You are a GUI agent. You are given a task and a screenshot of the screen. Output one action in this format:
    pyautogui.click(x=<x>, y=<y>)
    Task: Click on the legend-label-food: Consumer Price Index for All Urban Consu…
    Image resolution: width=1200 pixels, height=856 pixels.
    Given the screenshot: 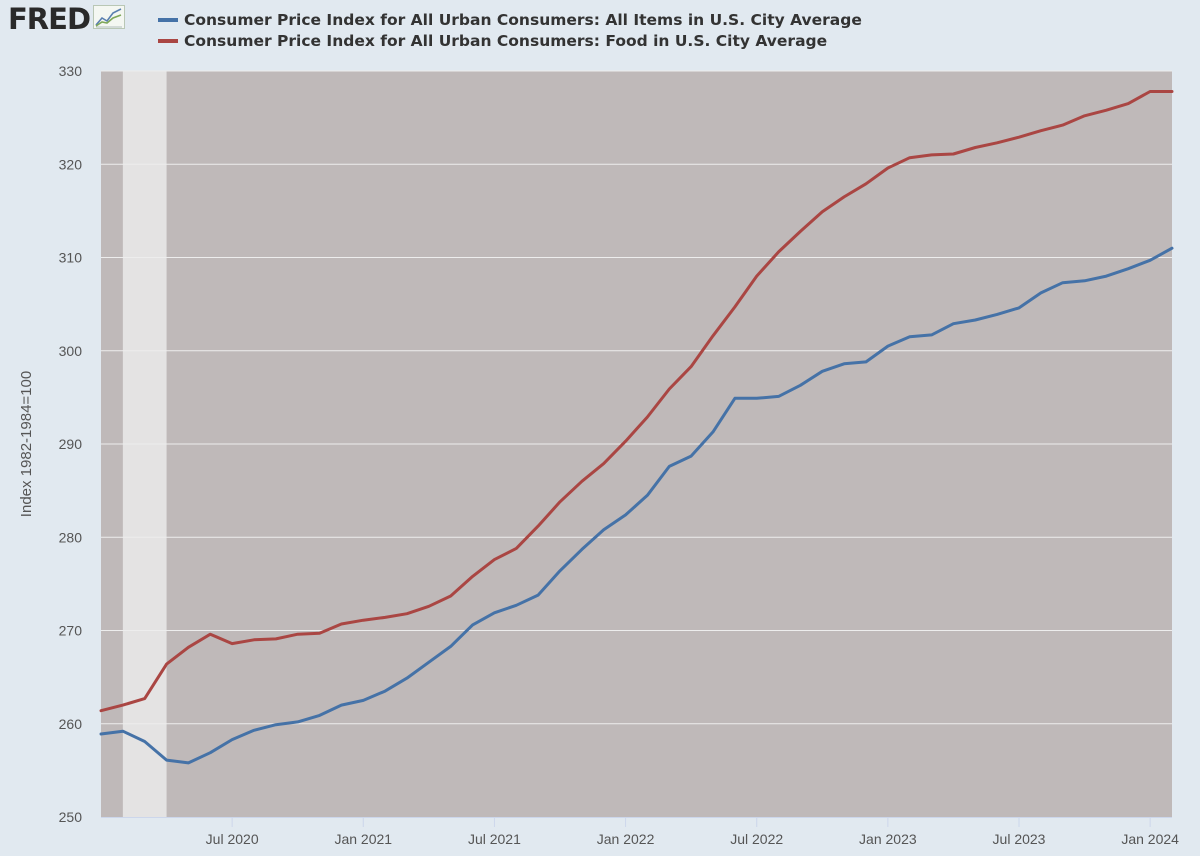 What is the action you would take?
    pyautogui.click(x=506, y=40)
    